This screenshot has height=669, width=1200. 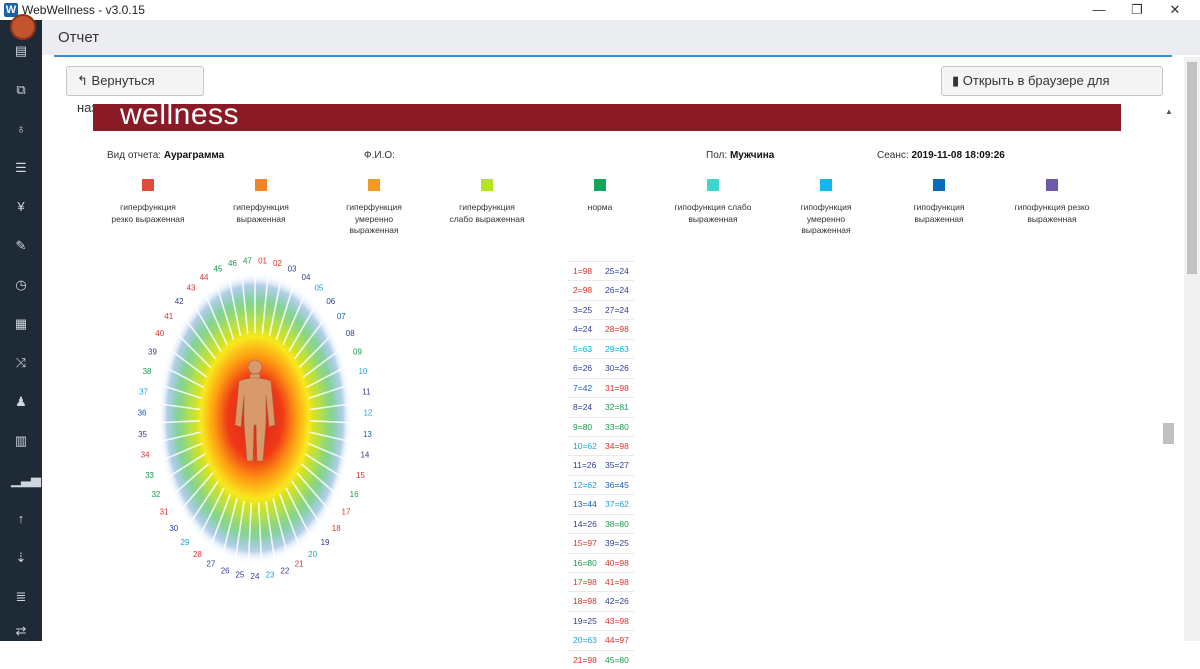 What do you see at coordinates (1099, 9) in the screenshot?
I see `minimize-button: —` at bounding box center [1099, 9].